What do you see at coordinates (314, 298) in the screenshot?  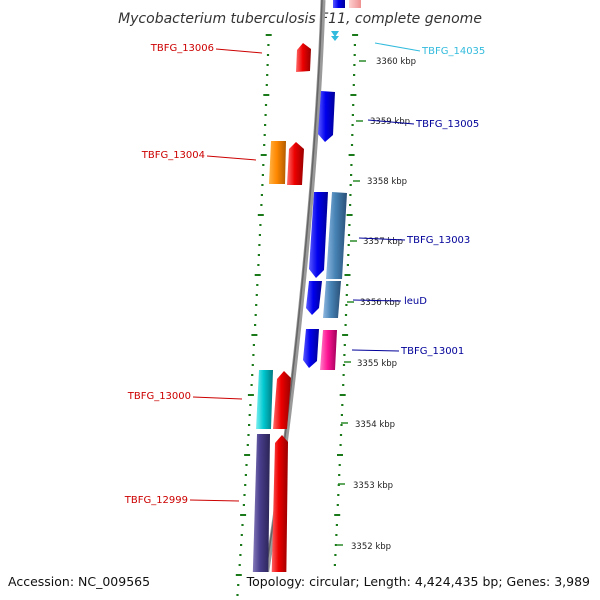 I see `gene-glyph-leud` at bounding box center [314, 298].